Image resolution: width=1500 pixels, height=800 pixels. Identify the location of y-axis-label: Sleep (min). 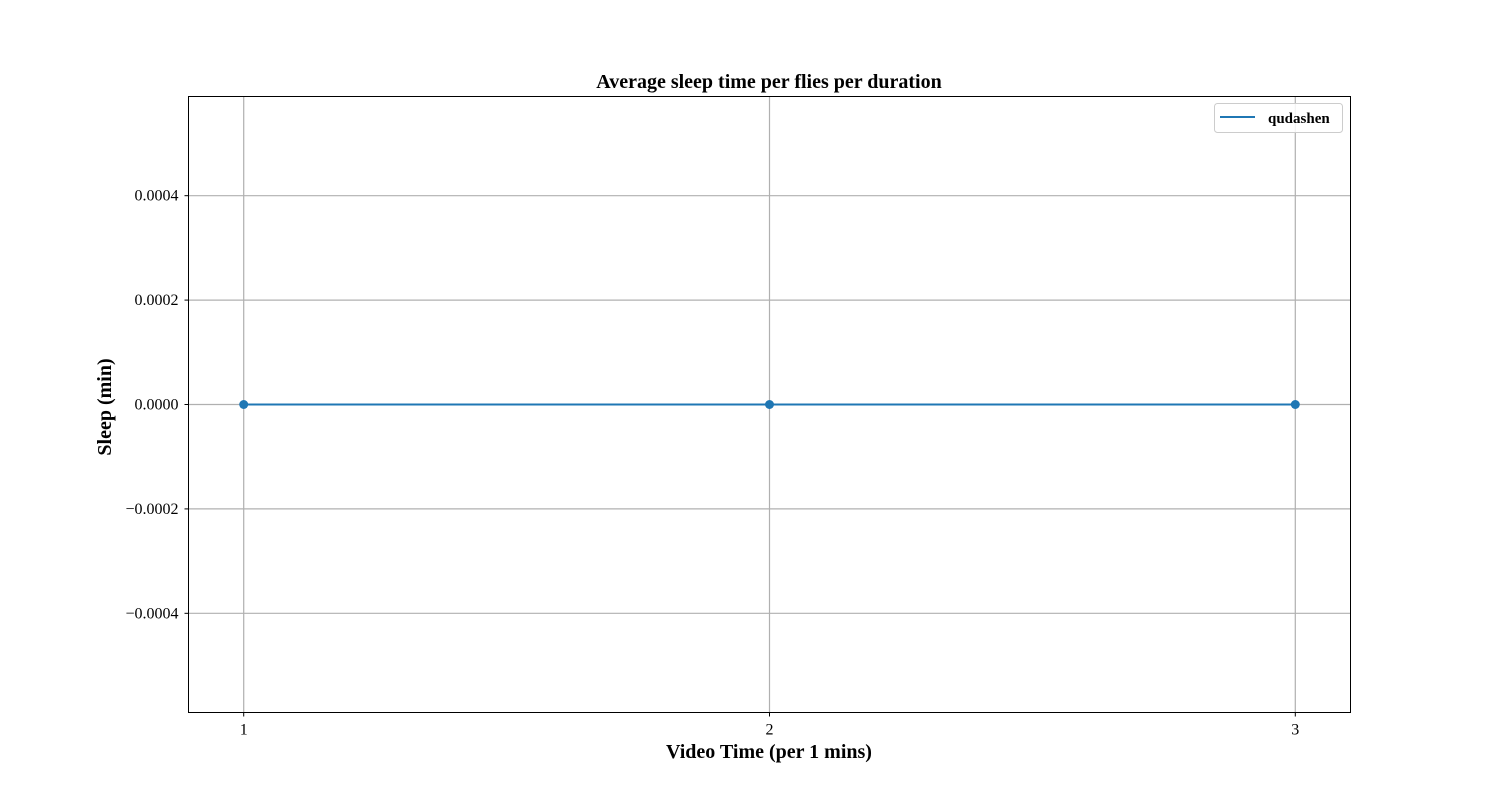
(105, 406).